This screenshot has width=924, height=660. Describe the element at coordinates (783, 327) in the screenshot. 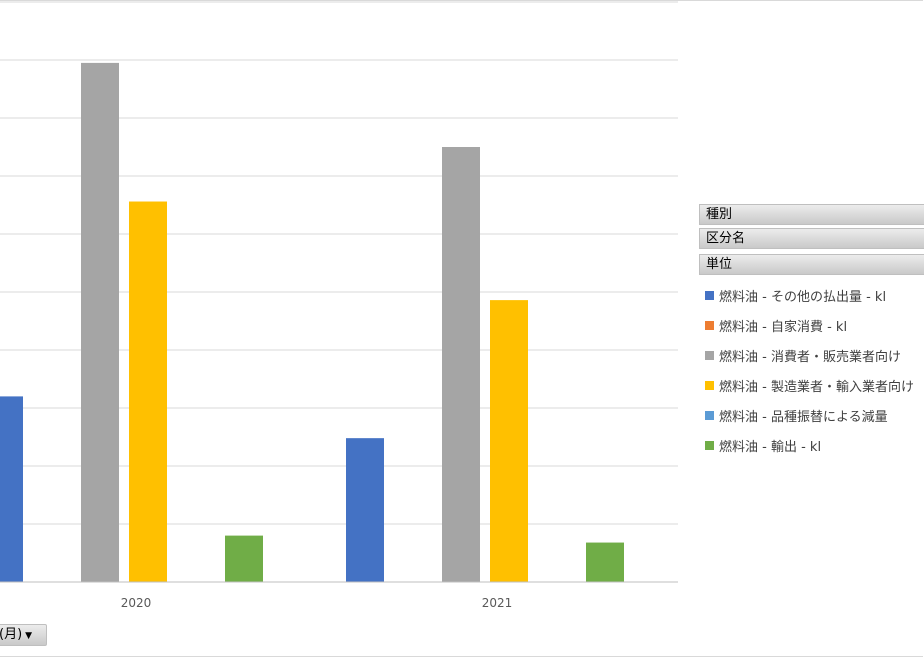

I see `legend-label: 燃料油 - 自家消費 - kl` at that location.